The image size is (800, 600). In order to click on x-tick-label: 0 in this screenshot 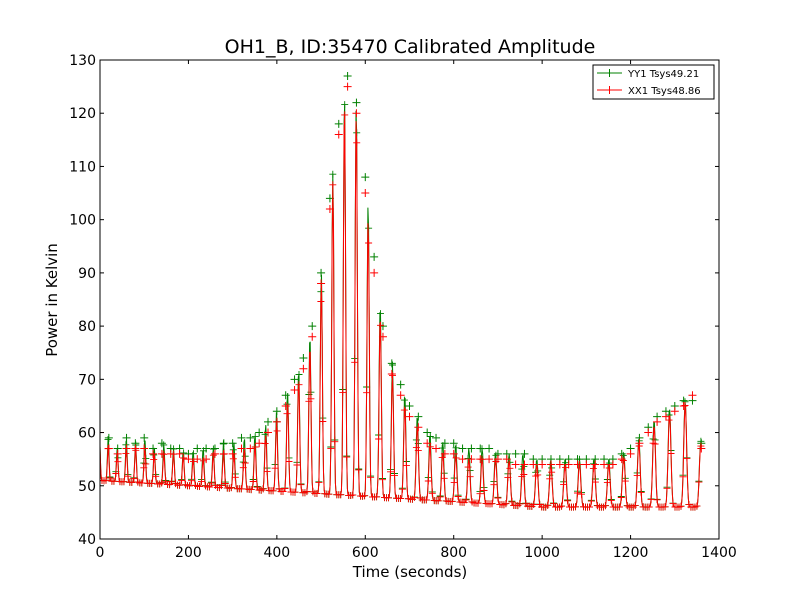, I will do `click(100, 553)`.